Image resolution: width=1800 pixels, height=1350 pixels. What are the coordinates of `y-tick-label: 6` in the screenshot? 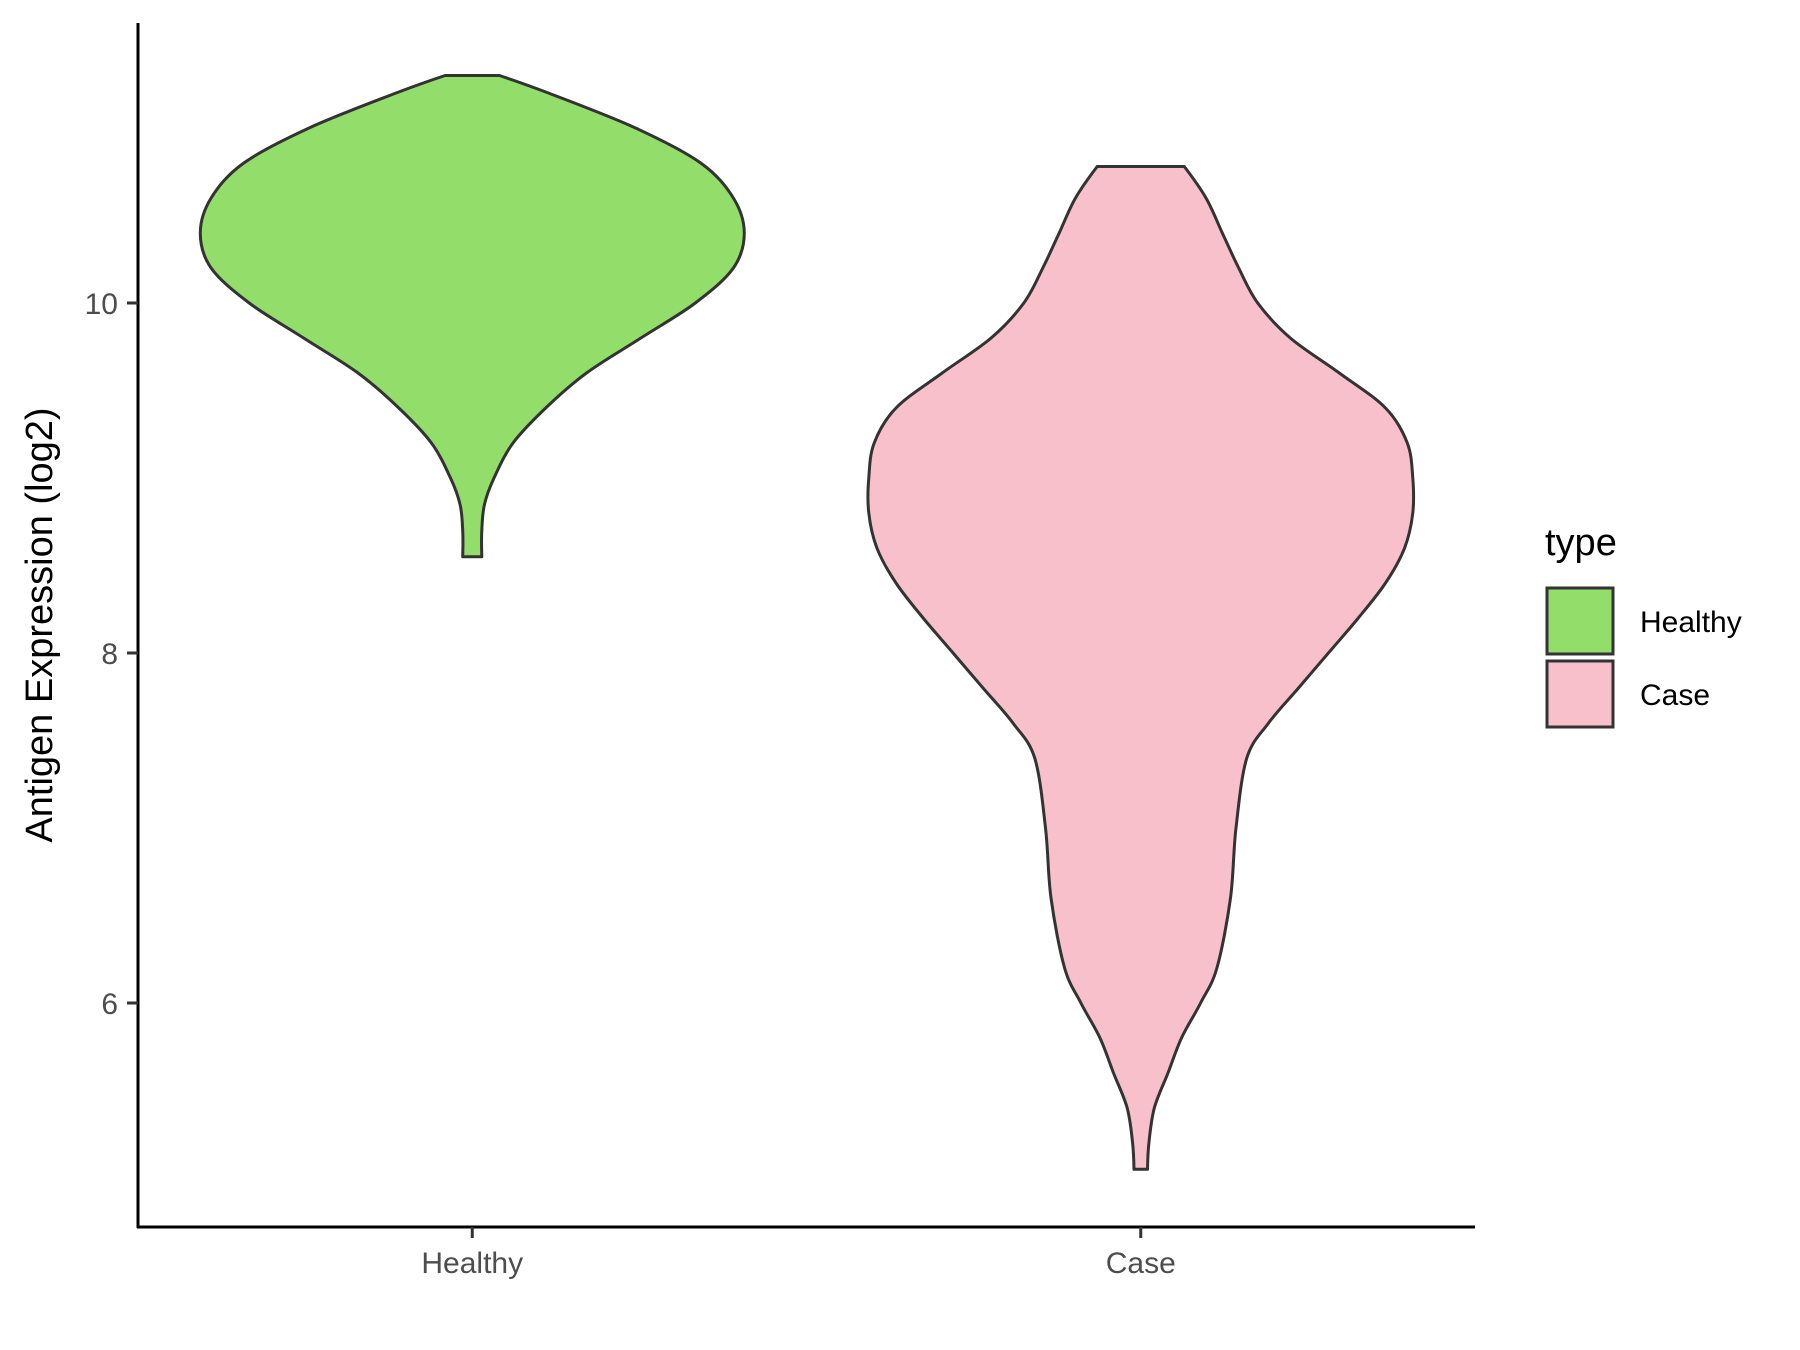 It's located at (109, 1004).